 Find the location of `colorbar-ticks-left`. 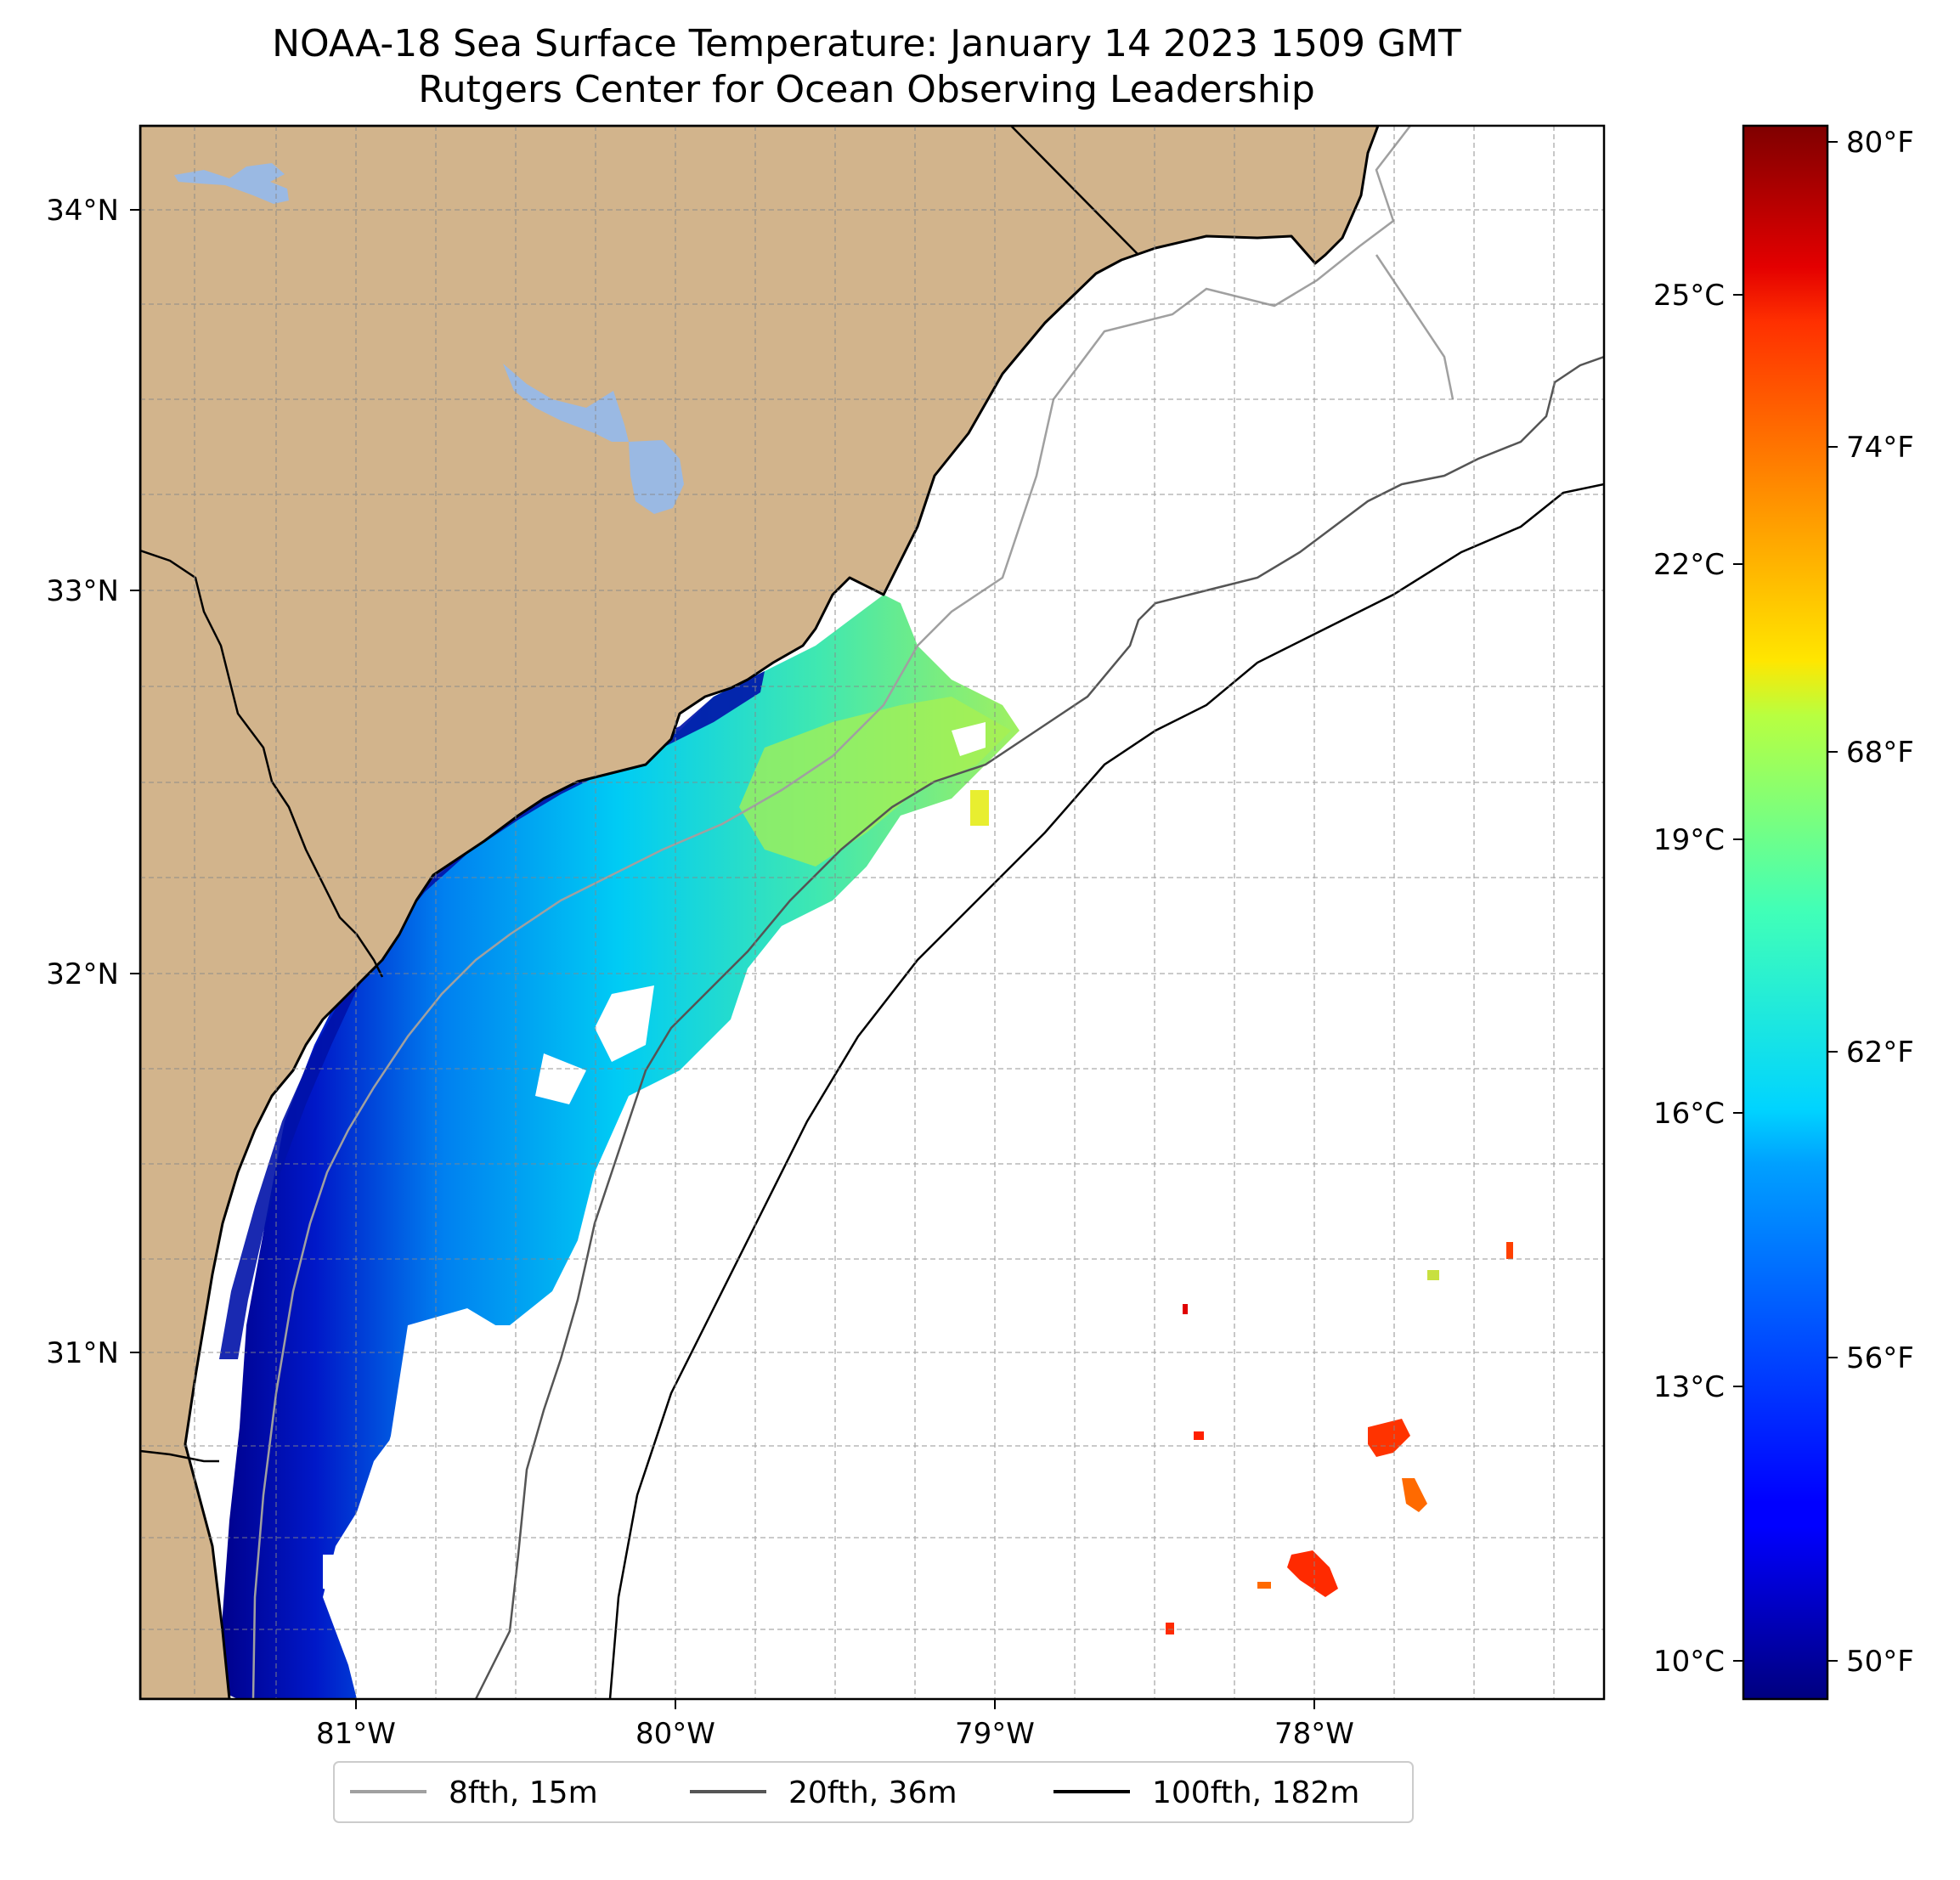

colorbar-ticks-left is located at coordinates (1738, 978).